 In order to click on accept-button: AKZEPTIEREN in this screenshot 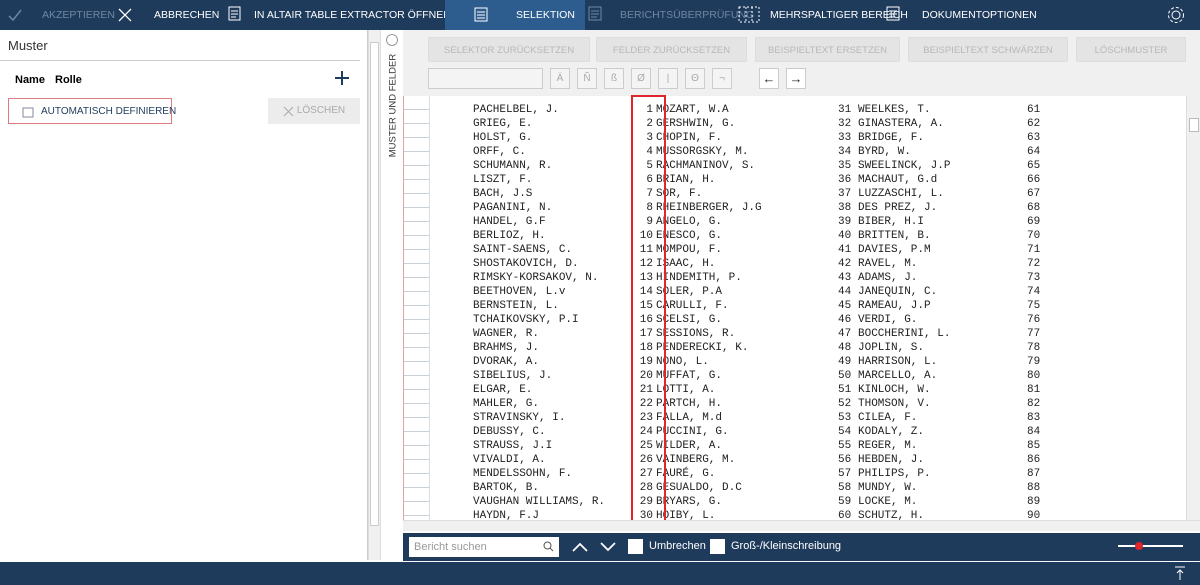, I will do `click(78, 15)`.